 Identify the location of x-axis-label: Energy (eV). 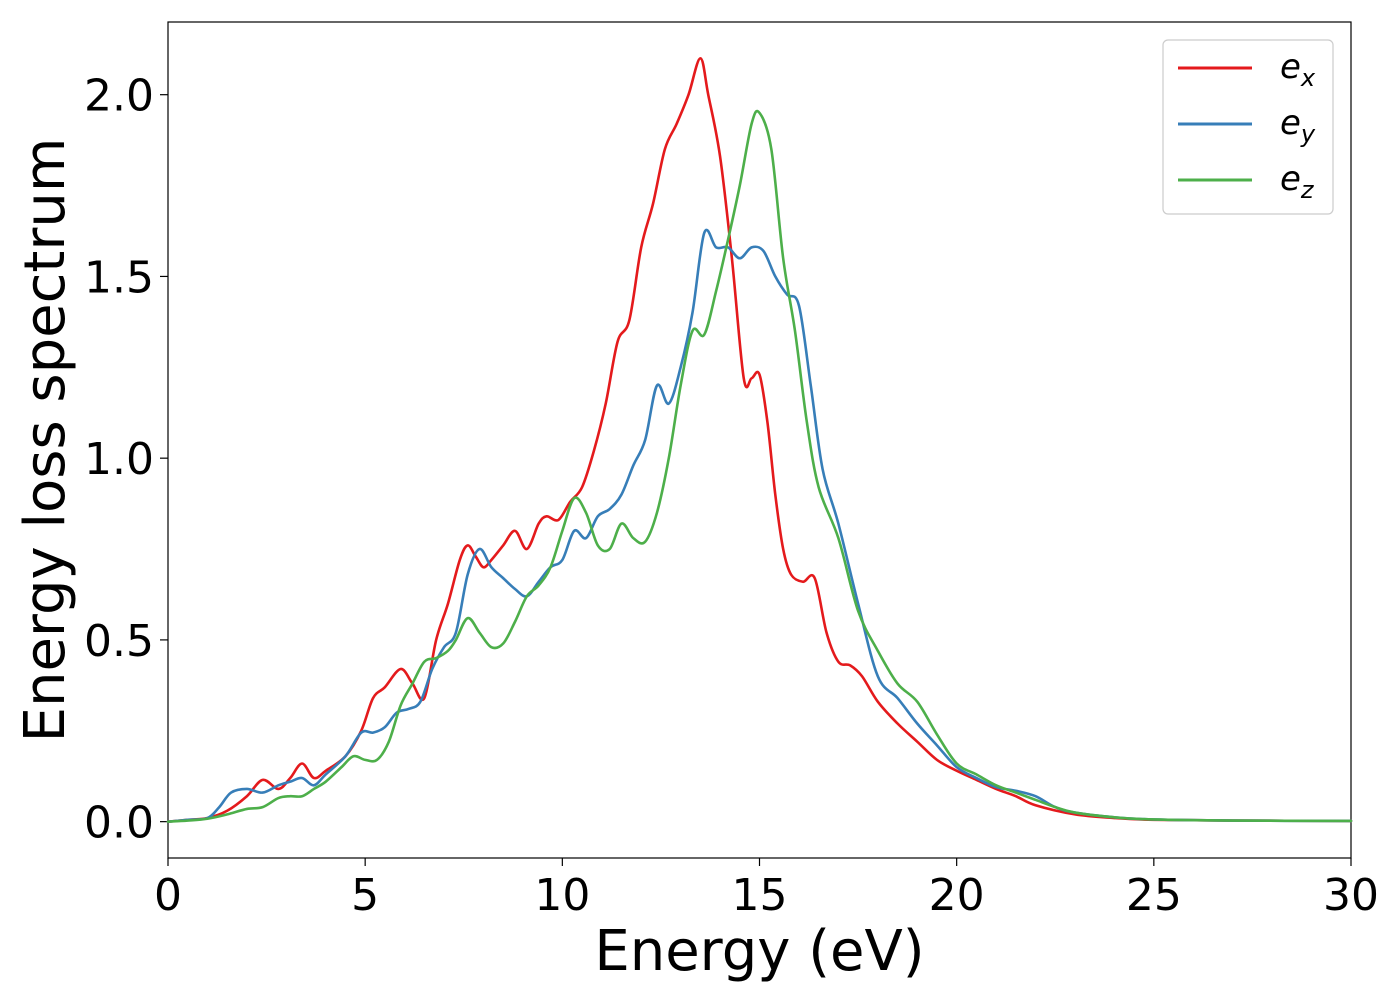
(759, 951).